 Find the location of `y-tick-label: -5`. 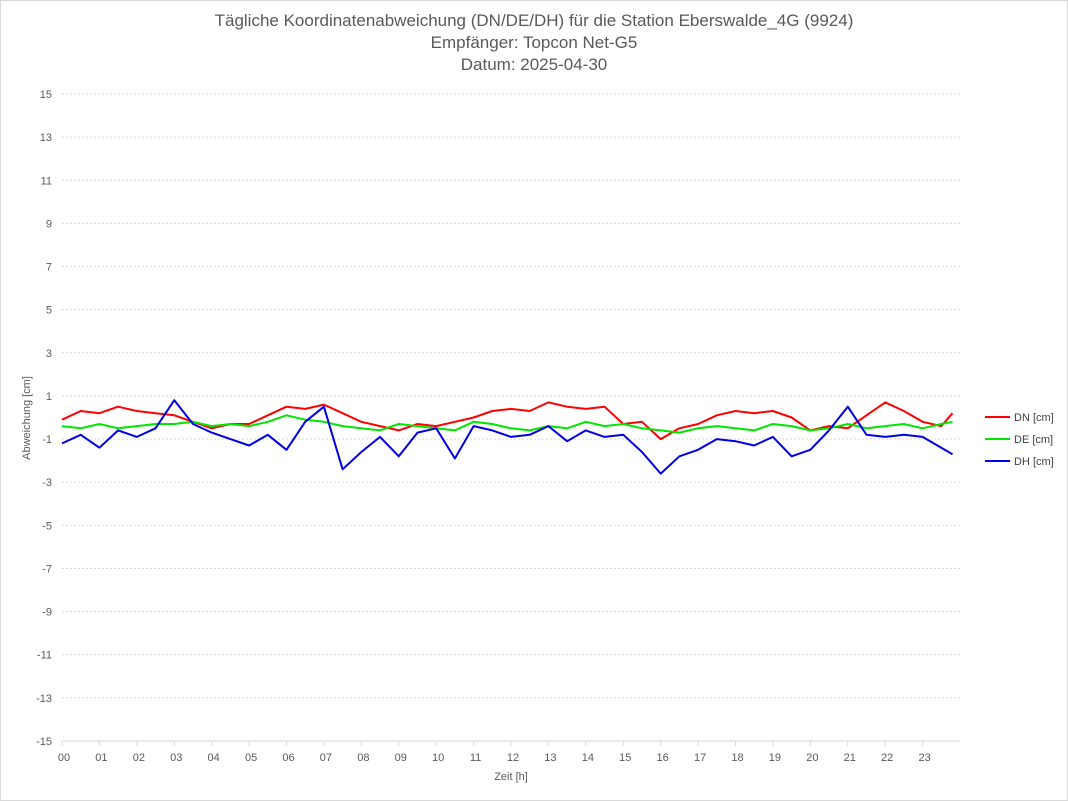

y-tick-label: -5 is located at coordinates (47, 526).